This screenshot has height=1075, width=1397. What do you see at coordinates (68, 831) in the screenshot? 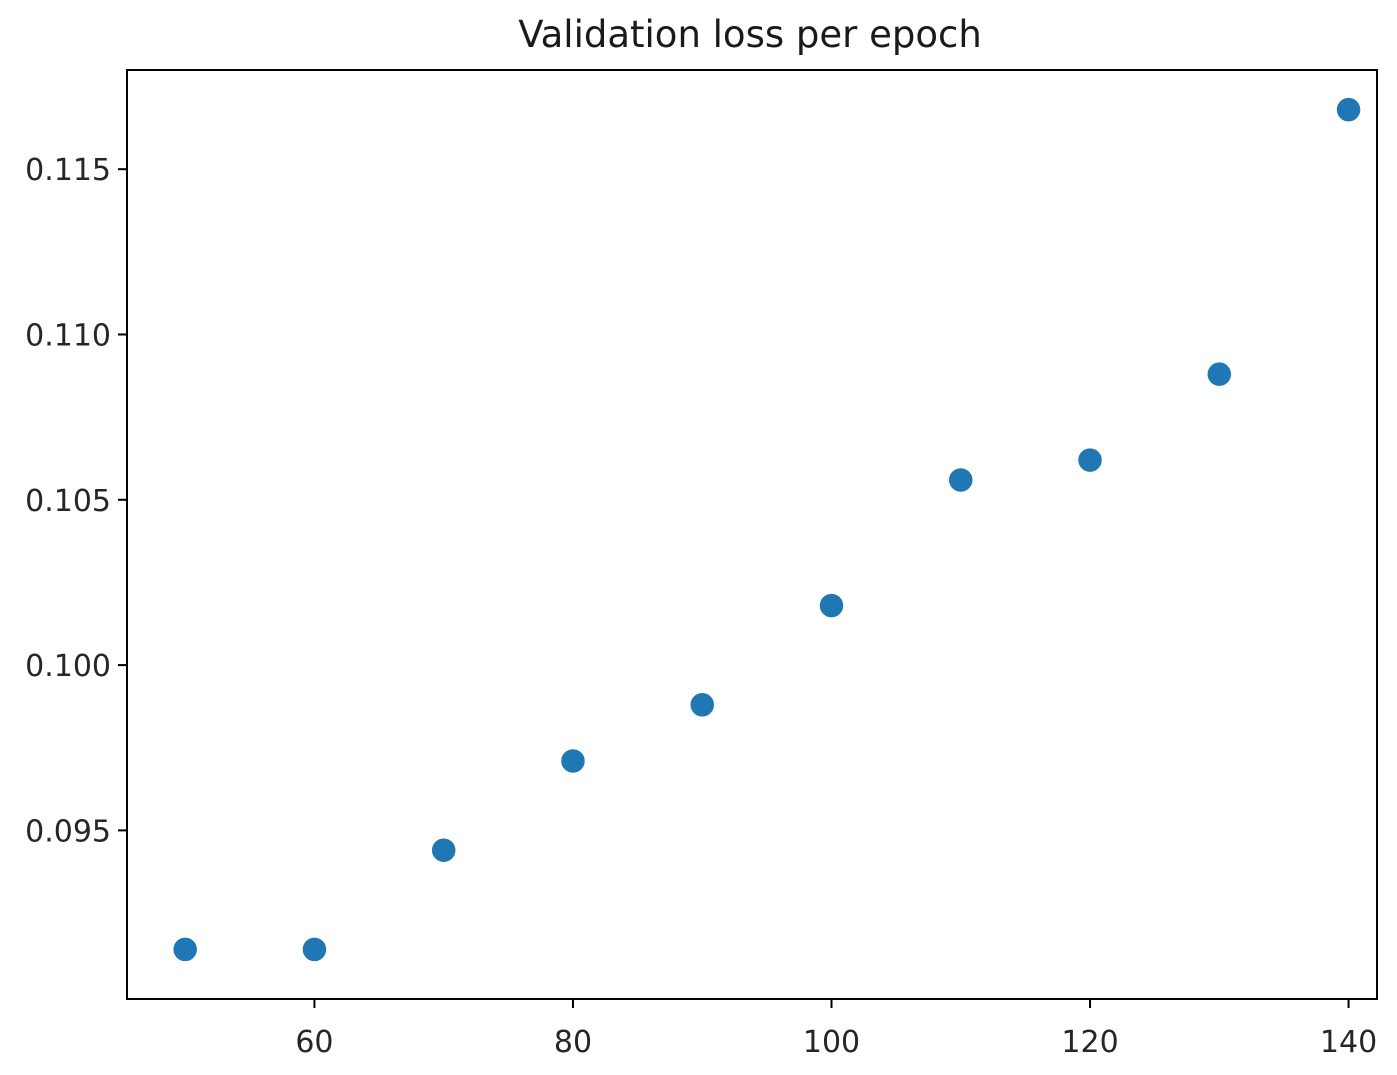
I see `y-tick-label: 0.095` at bounding box center [68, 831].